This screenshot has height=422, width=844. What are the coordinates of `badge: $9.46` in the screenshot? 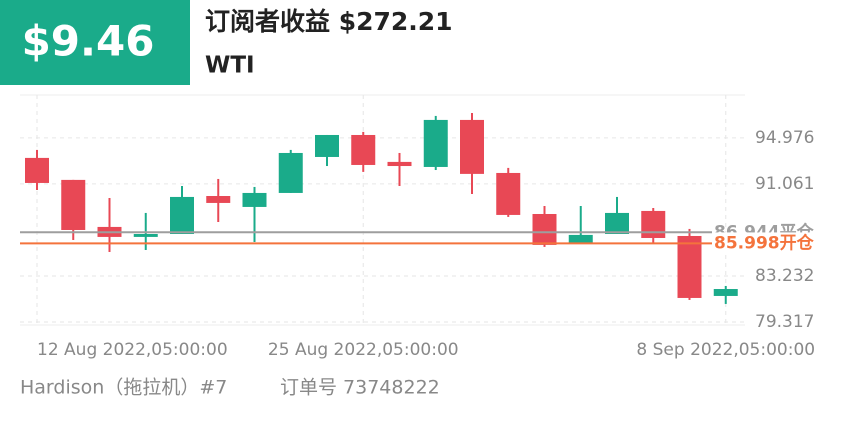 It's located at (88, 41).